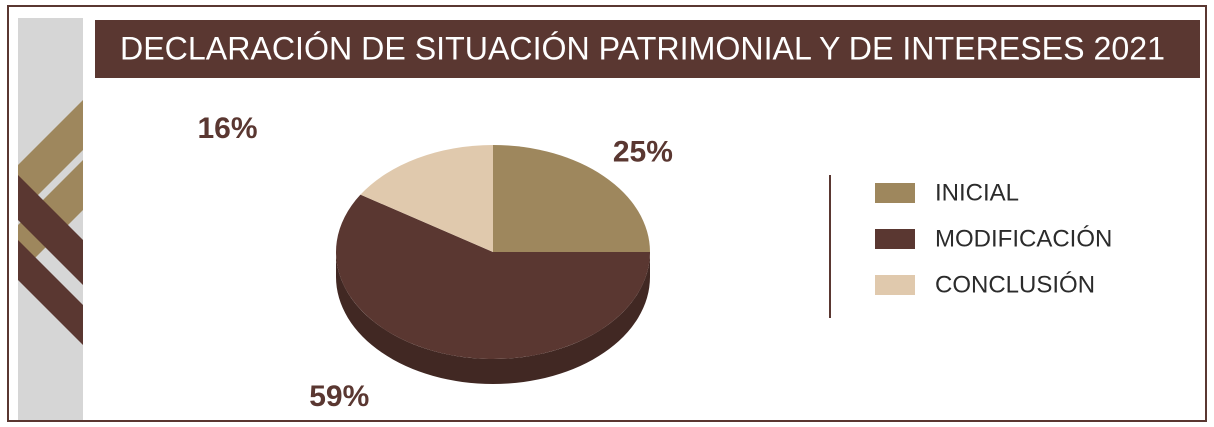  Describe the element at coordinates (50, 219) in the screenshot. I see `decor-strip` at that location.